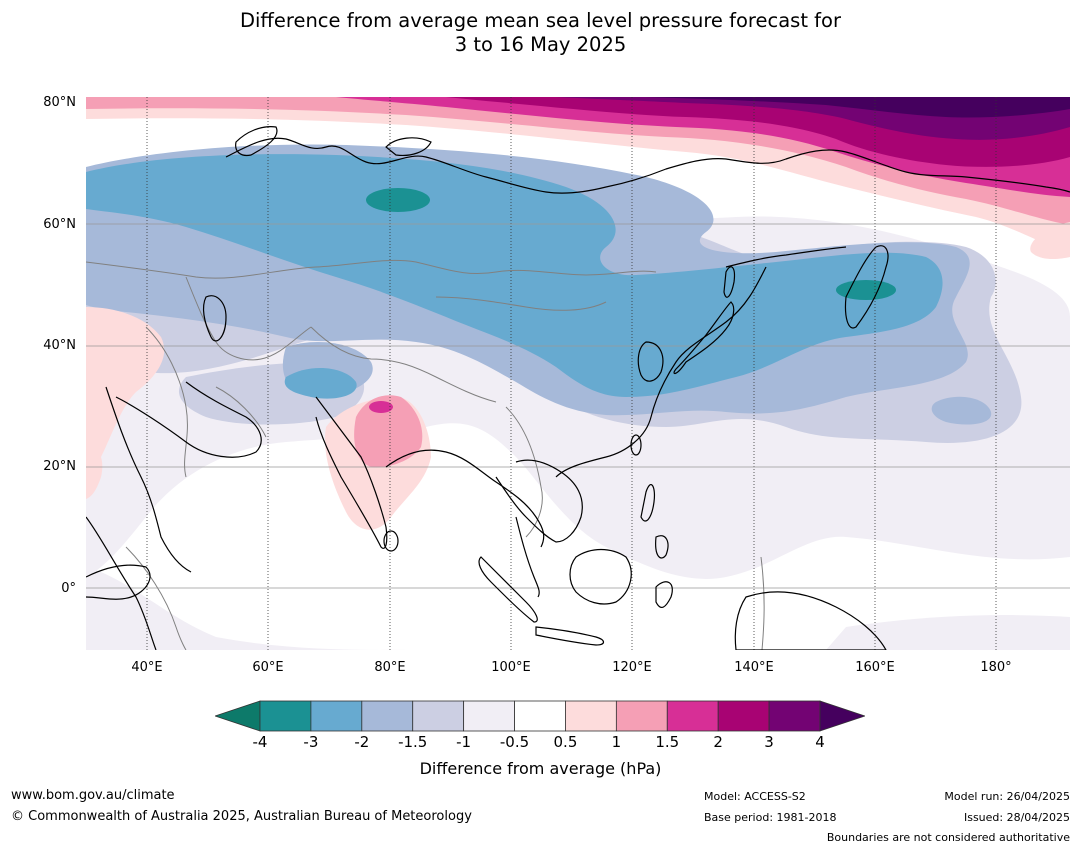 The height and width of the screenshot is (850, 1081). I want to click on lat-label-60n: 60°N, so click(59, 224).